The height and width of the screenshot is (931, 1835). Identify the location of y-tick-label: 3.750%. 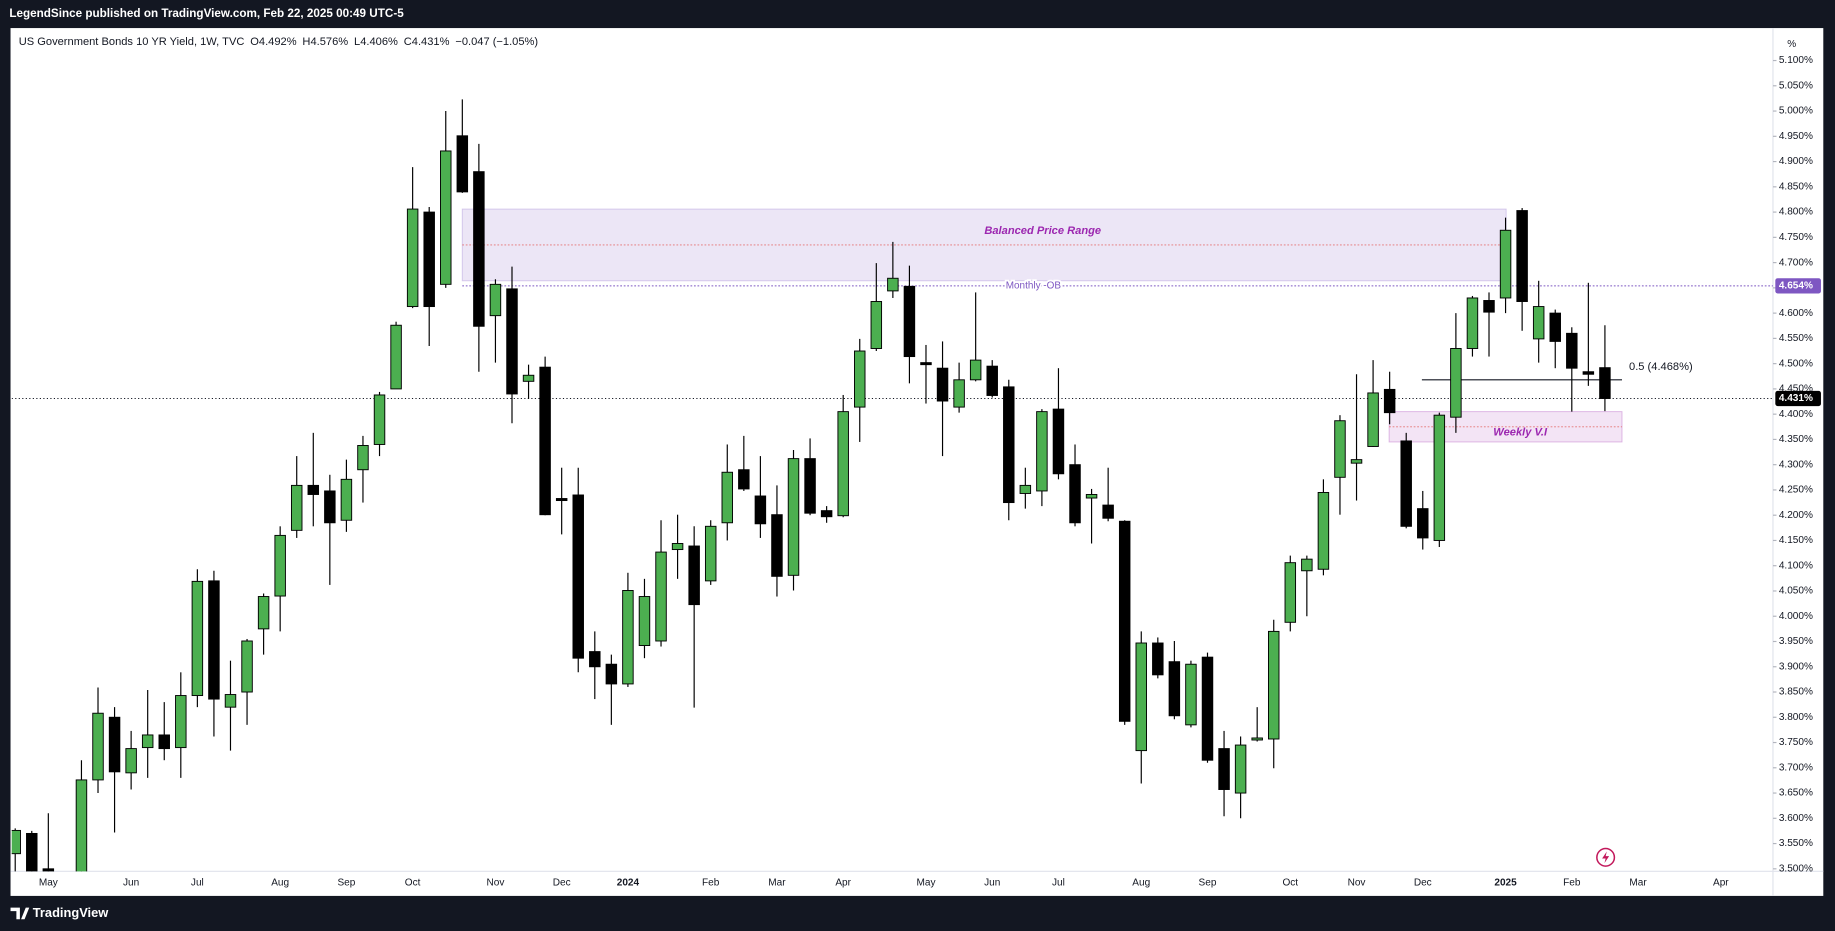
(1796, 742).